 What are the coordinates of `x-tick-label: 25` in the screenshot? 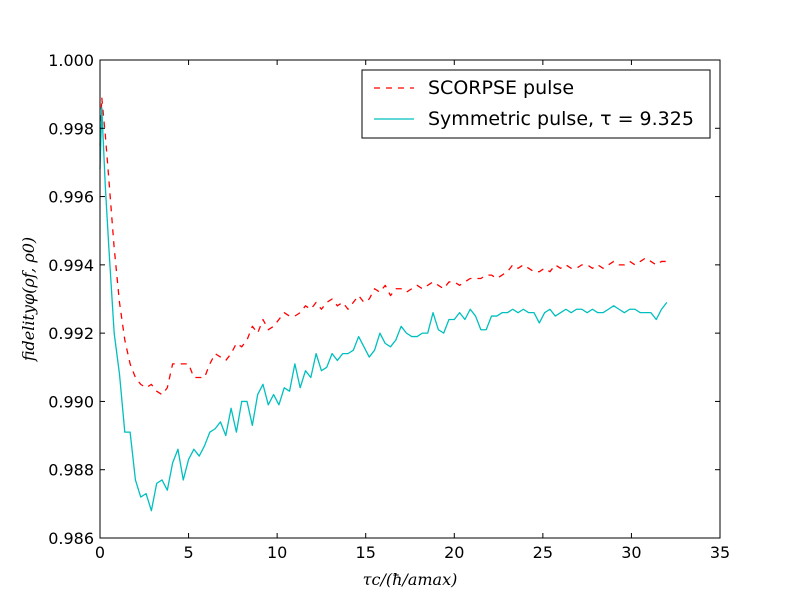 It's located at (543, 552).